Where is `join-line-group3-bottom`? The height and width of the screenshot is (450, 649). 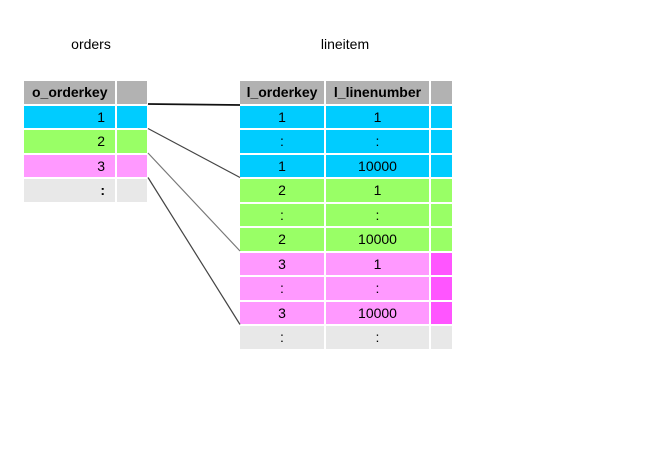 join-line-group3-bottom is located at coordinates (194, 251).